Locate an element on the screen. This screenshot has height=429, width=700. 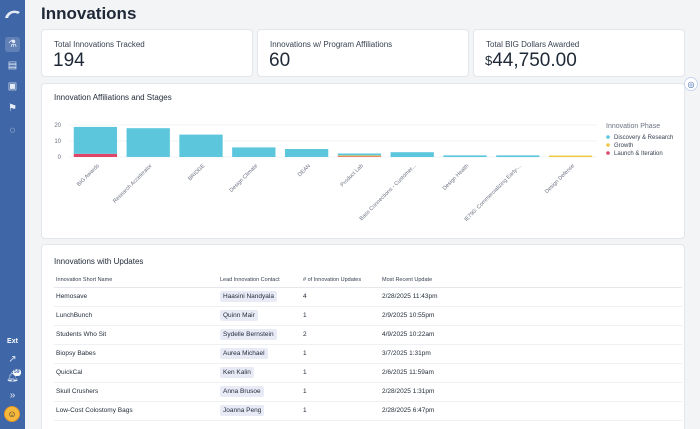
lightbulb-icon: ◌ is located at coordinates (12, 130).